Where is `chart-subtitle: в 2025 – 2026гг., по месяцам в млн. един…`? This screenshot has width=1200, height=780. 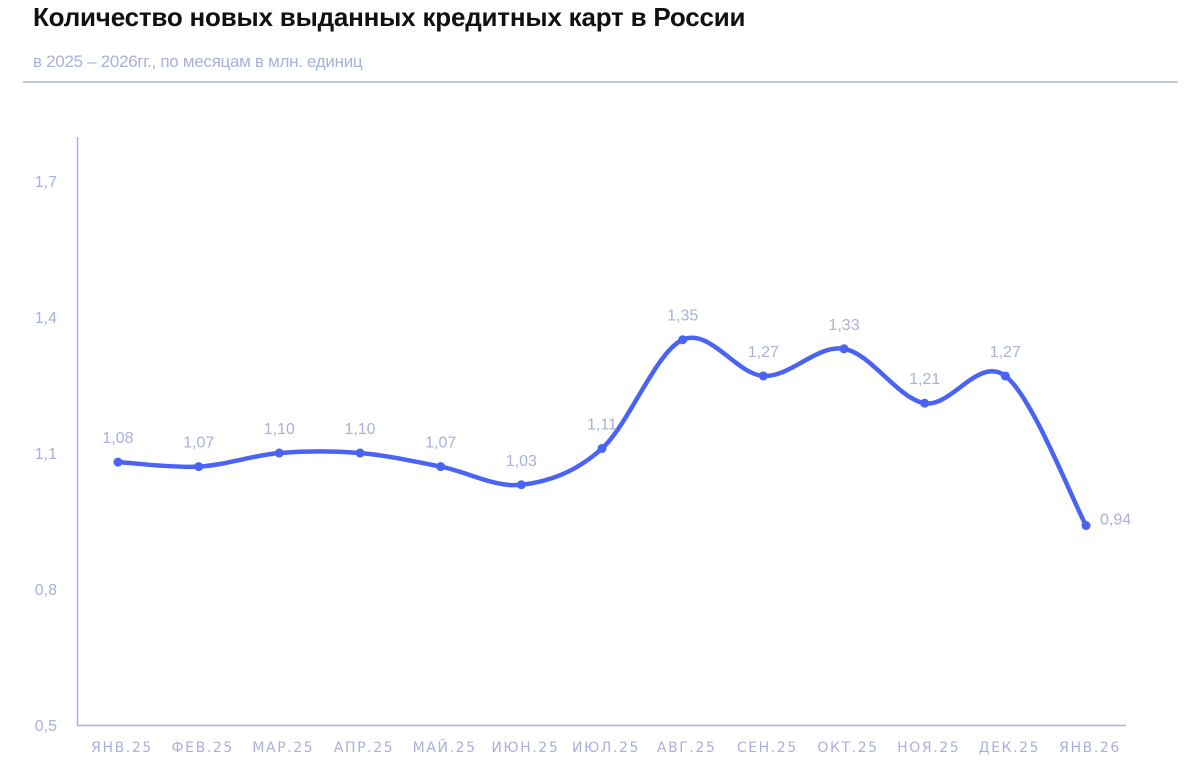
chart-subtitle: в 2025 – 2026гг., по месяцам в млн. един… is located at coordinates (198, 61).